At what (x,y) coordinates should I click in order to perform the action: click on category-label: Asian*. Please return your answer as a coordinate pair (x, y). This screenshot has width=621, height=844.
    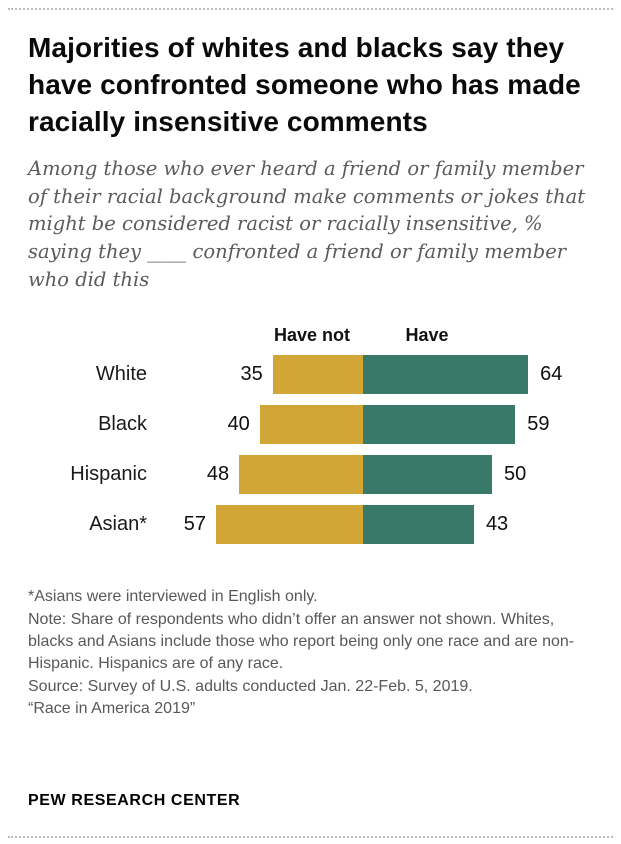
    Looking at the image, I should click on (118, 524).